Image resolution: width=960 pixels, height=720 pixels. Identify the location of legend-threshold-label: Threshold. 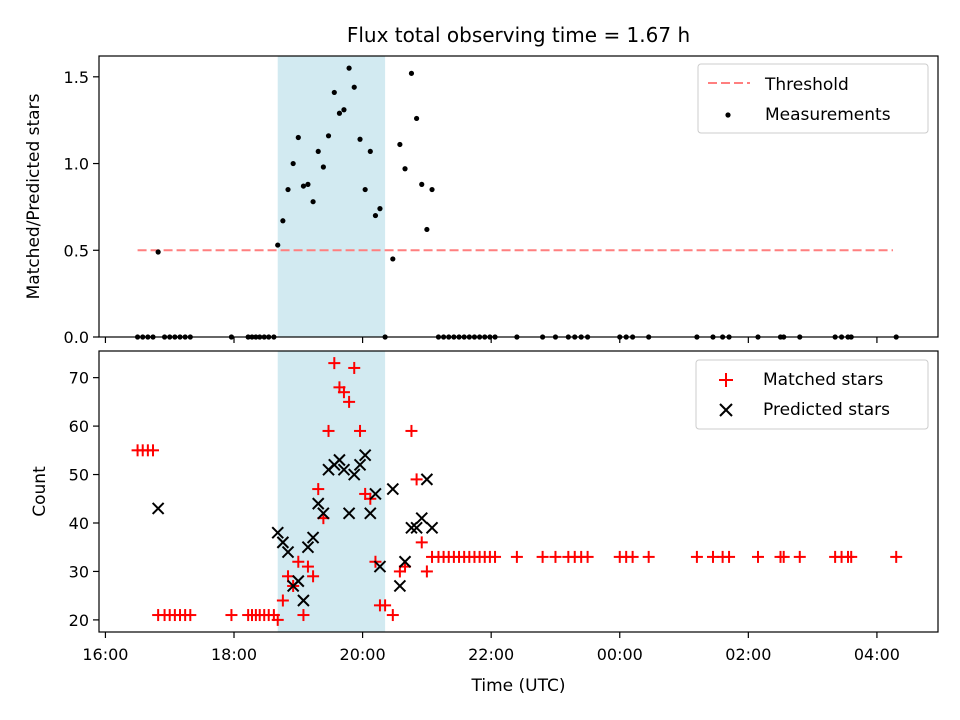
(806, 85).